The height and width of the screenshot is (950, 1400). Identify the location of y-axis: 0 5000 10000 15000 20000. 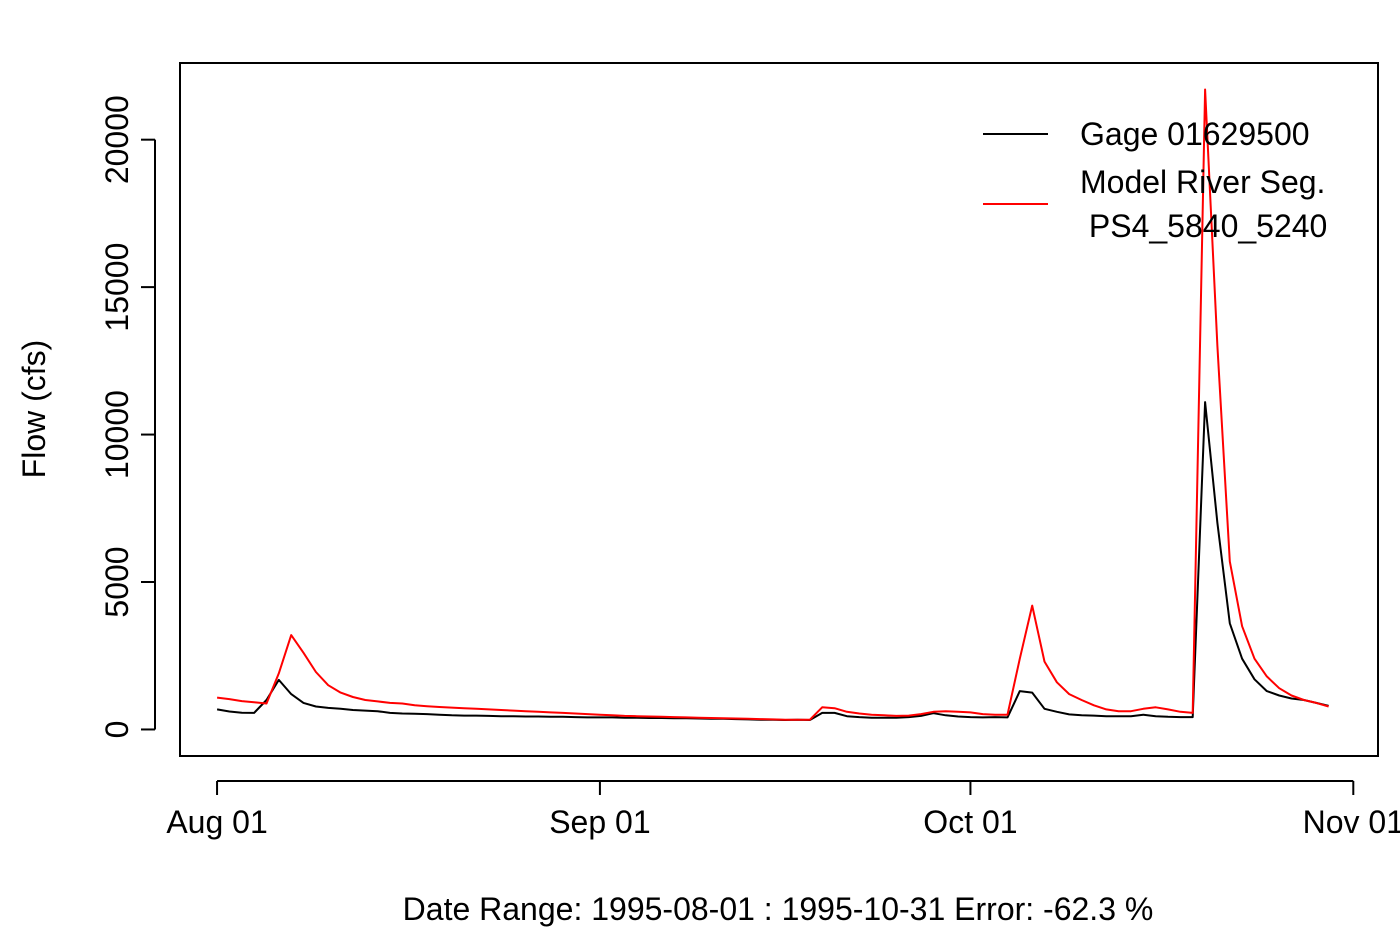
(127, 417).